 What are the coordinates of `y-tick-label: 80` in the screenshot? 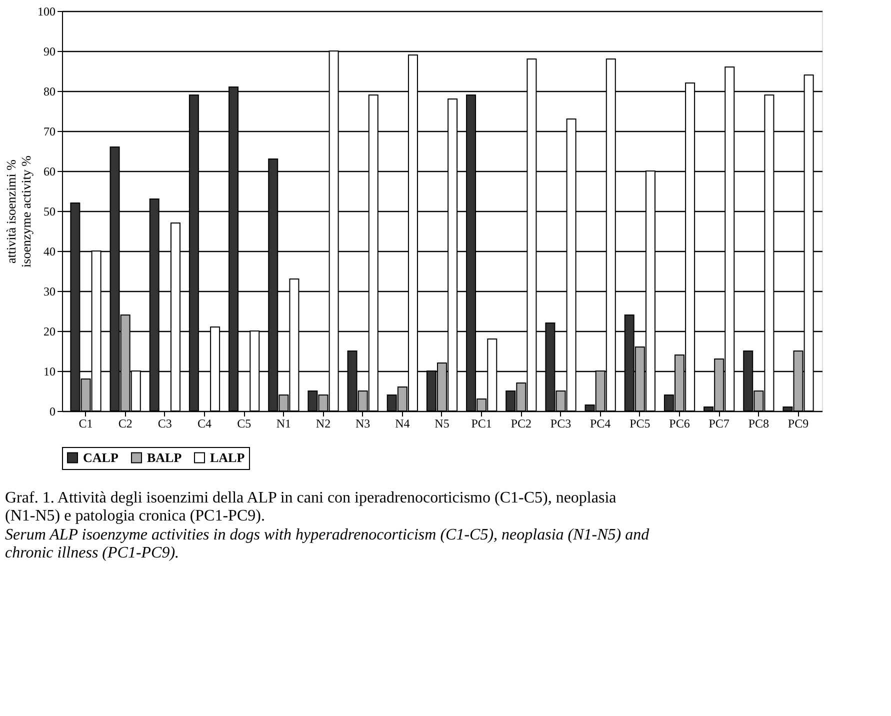 It's located at (50, 91).